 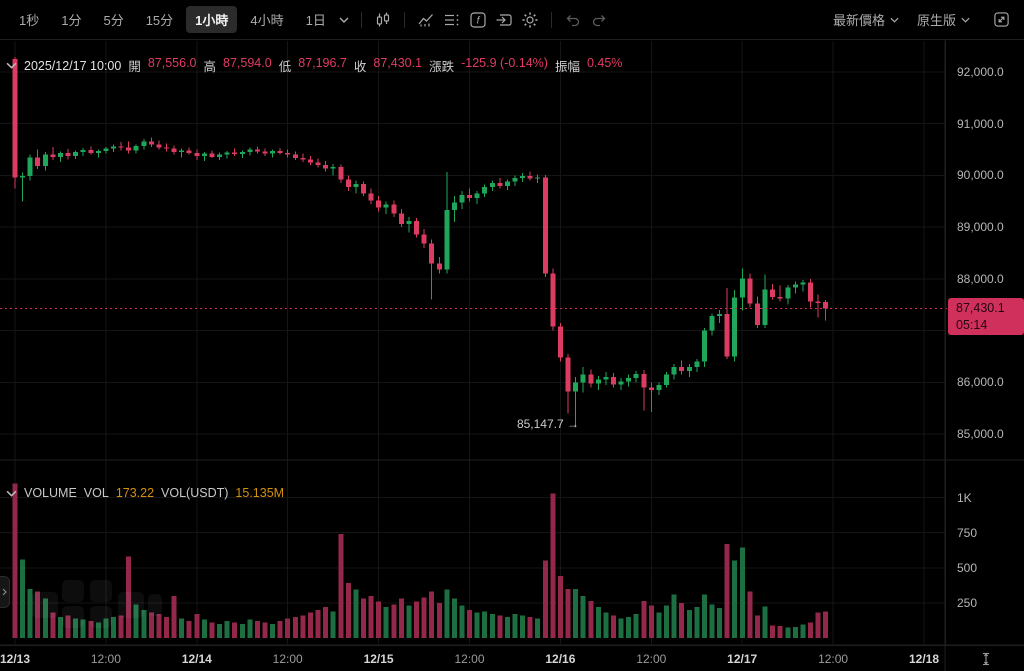 What do you see at coordinates (378, 659) in the screenshot?
I see `time-axis-label: 12/15` at bounding box center [378, 659].